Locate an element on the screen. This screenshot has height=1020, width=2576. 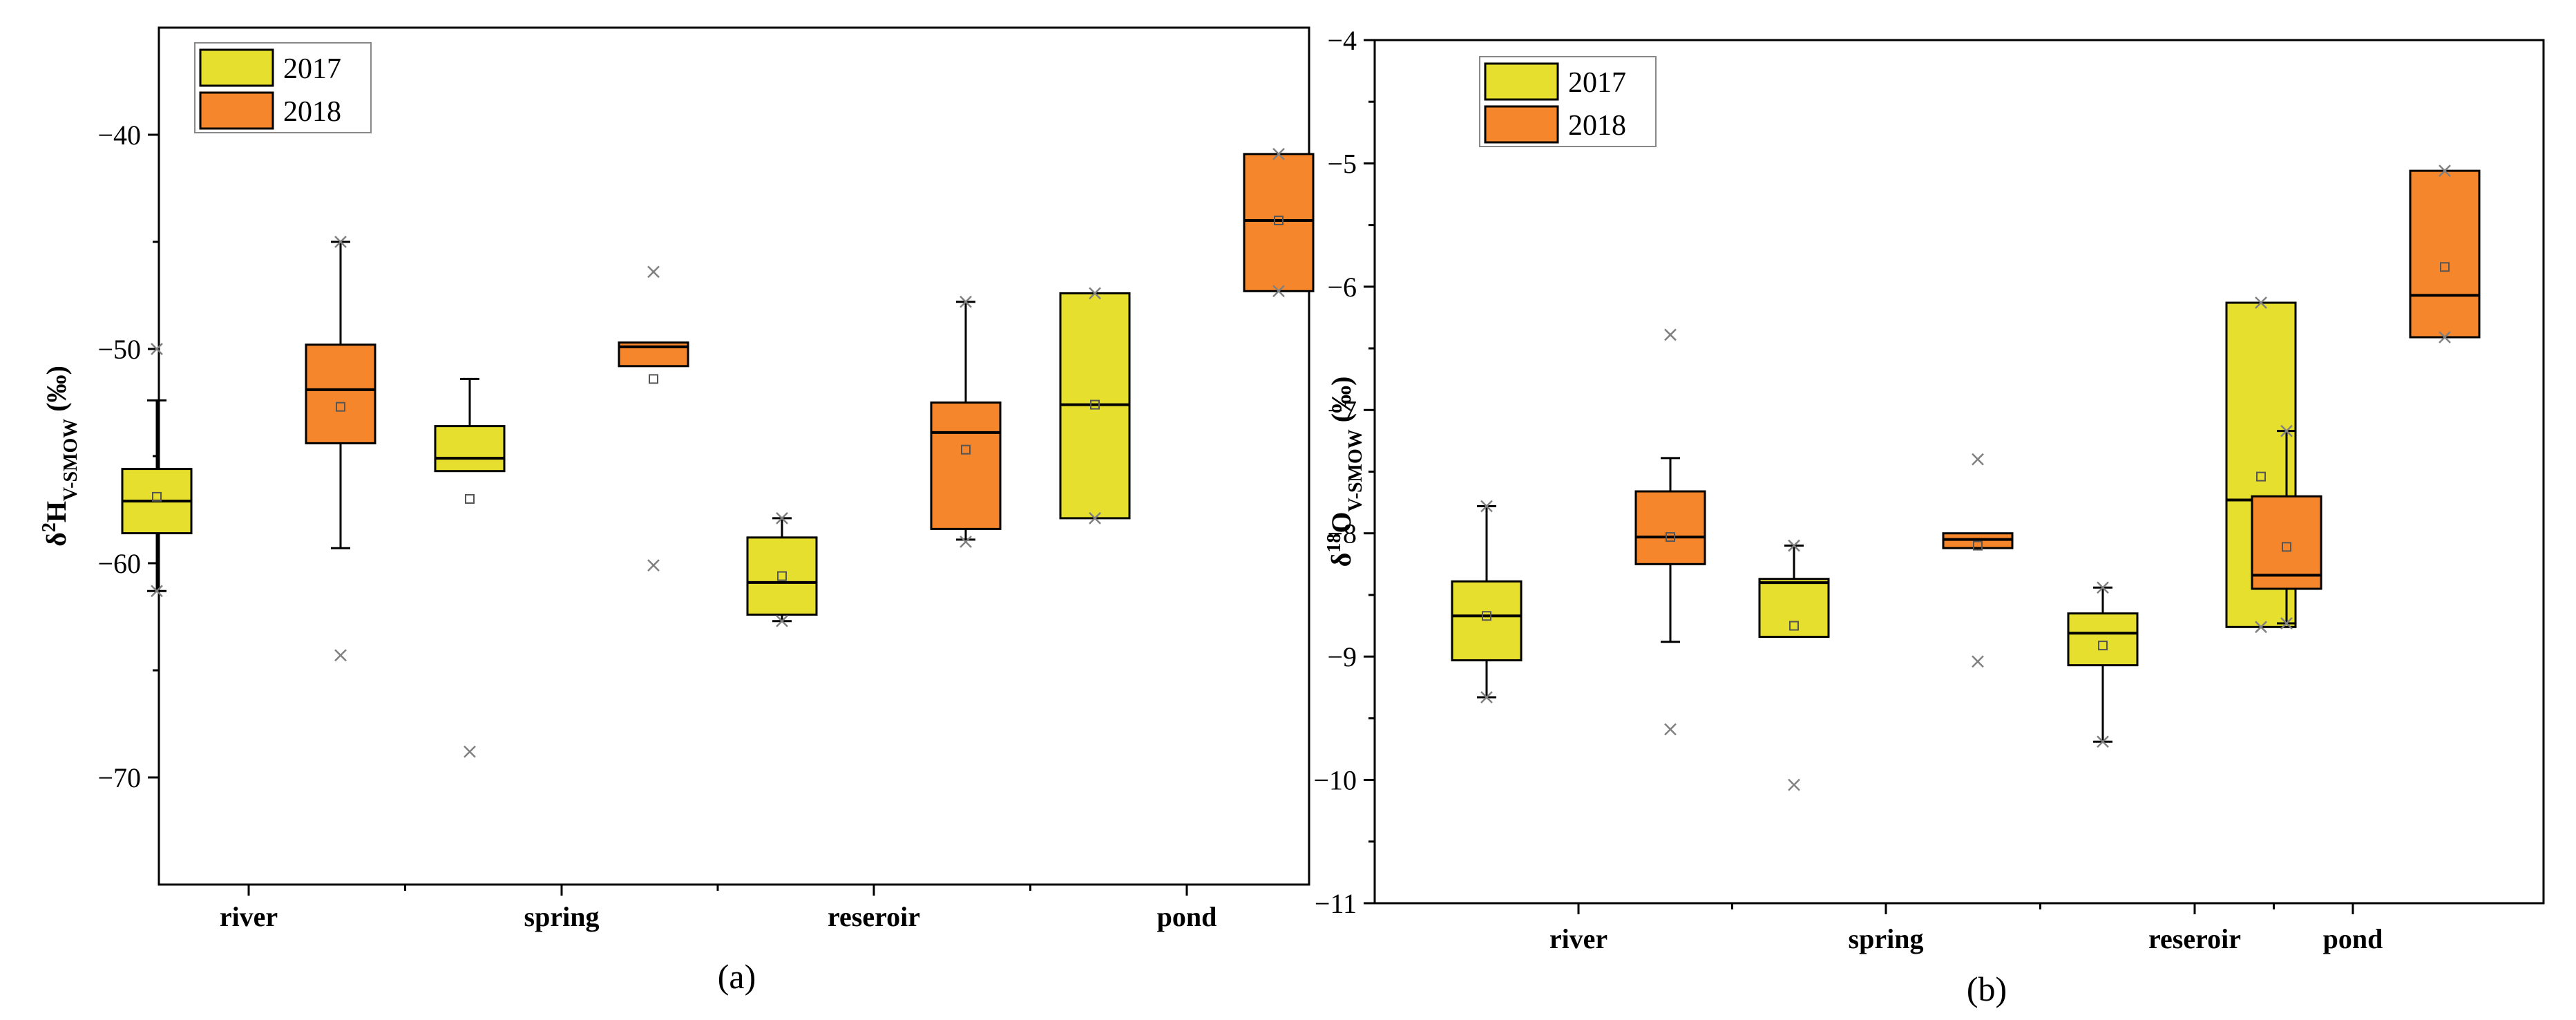
y-tick-label: −5 is located at coordinates (1342, 163).